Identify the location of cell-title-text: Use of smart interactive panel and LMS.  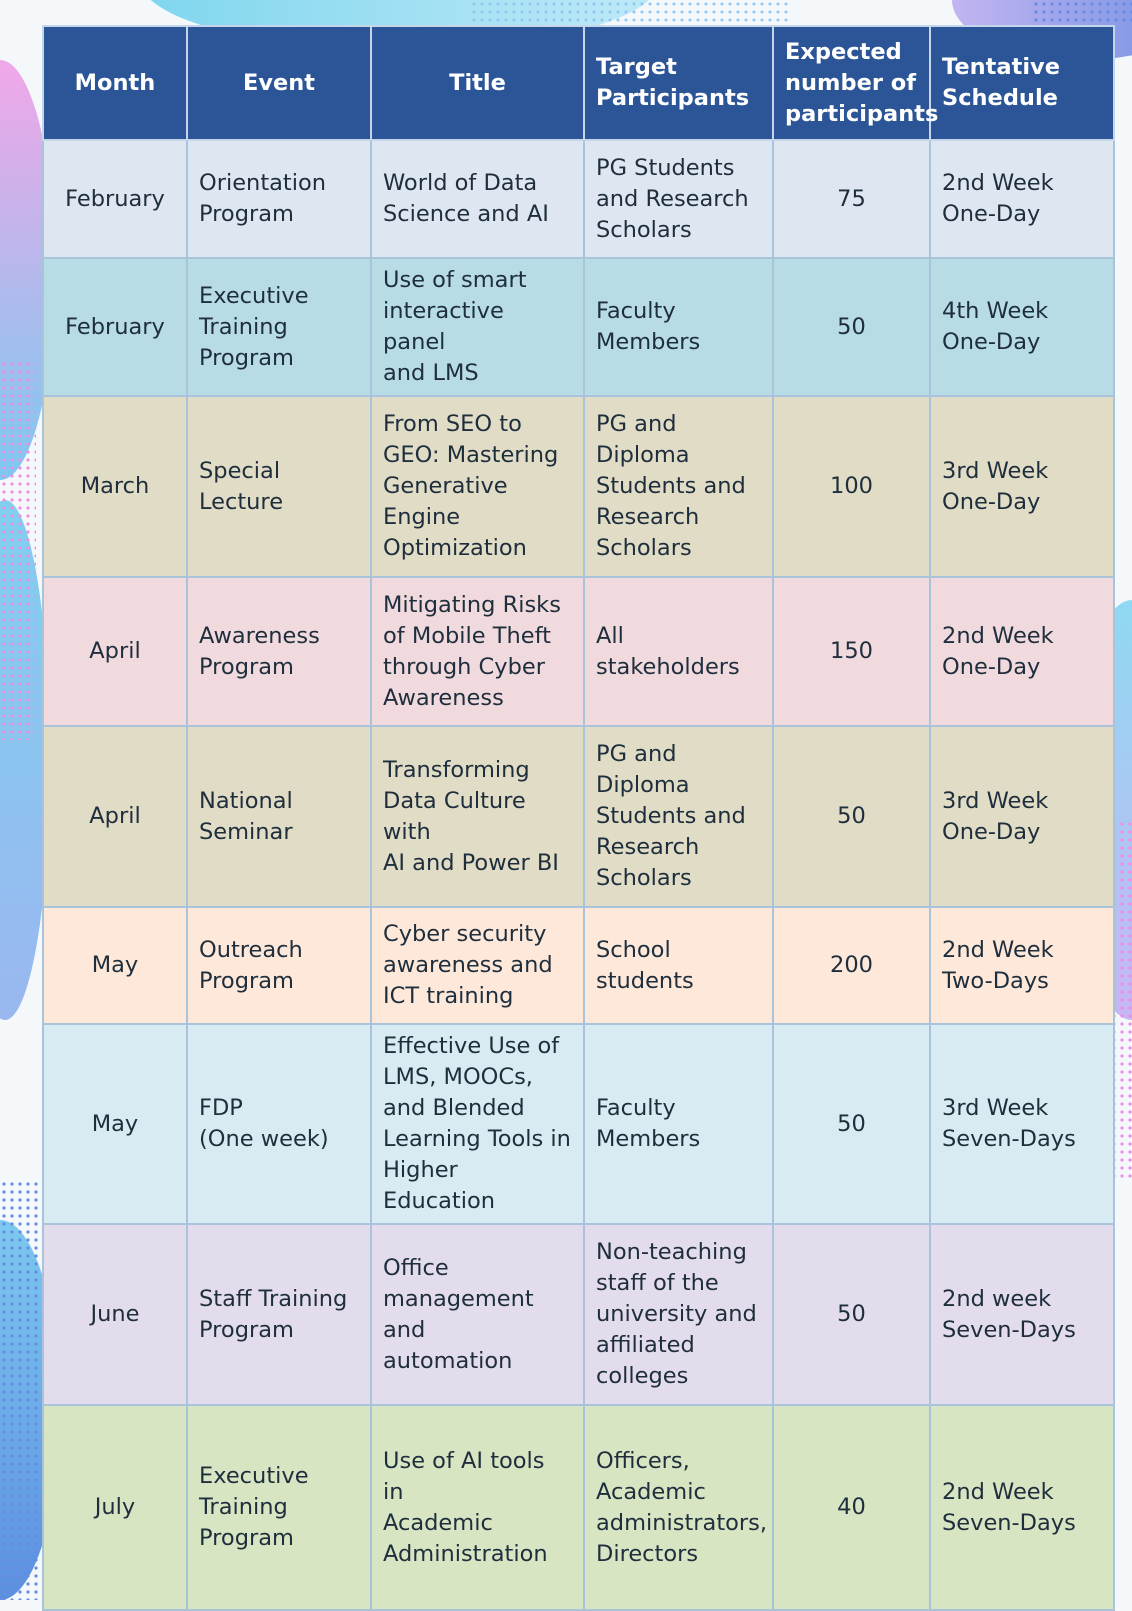
(455, 326).